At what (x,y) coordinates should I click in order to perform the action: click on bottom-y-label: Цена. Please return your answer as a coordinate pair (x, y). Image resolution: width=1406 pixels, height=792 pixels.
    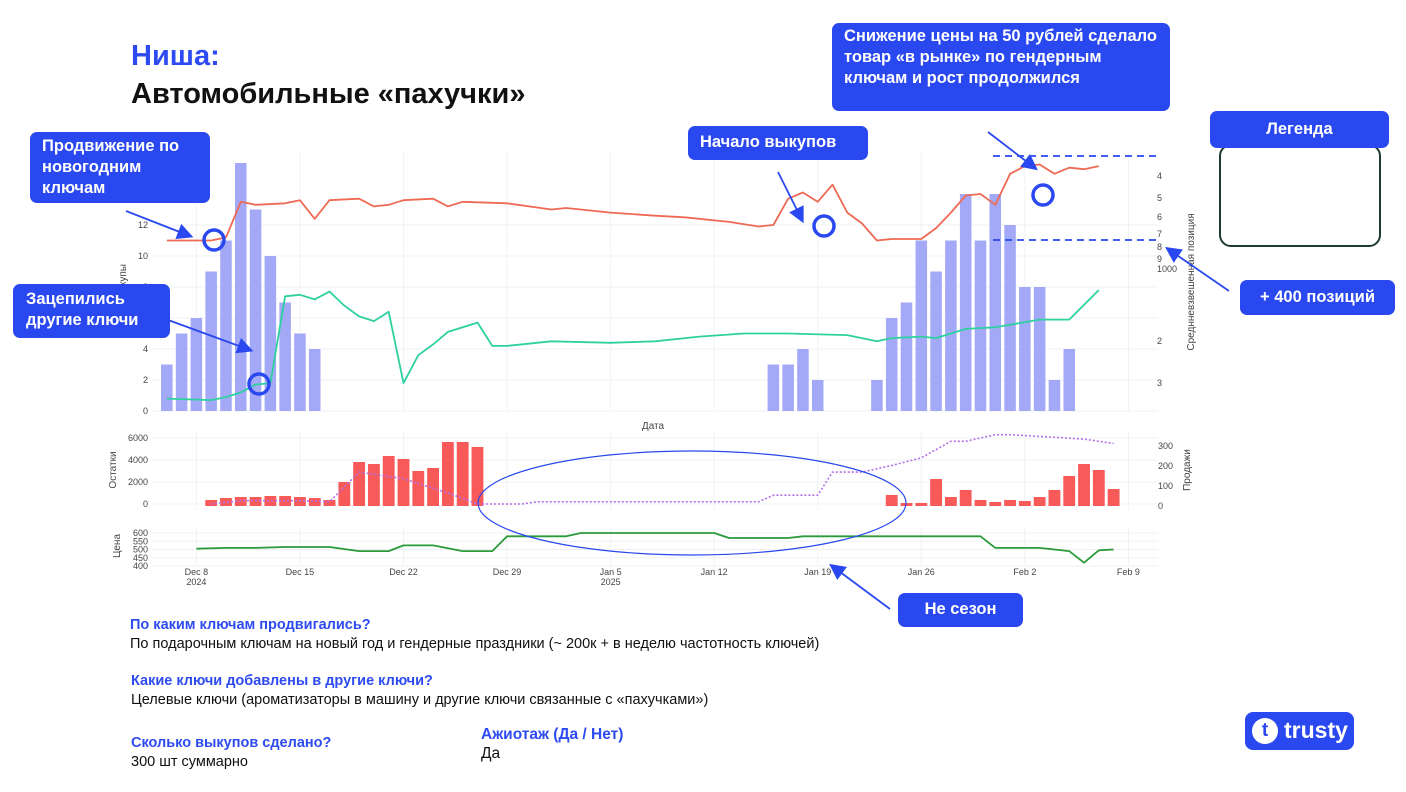
    Looking at the image, I should click on (117, 546).